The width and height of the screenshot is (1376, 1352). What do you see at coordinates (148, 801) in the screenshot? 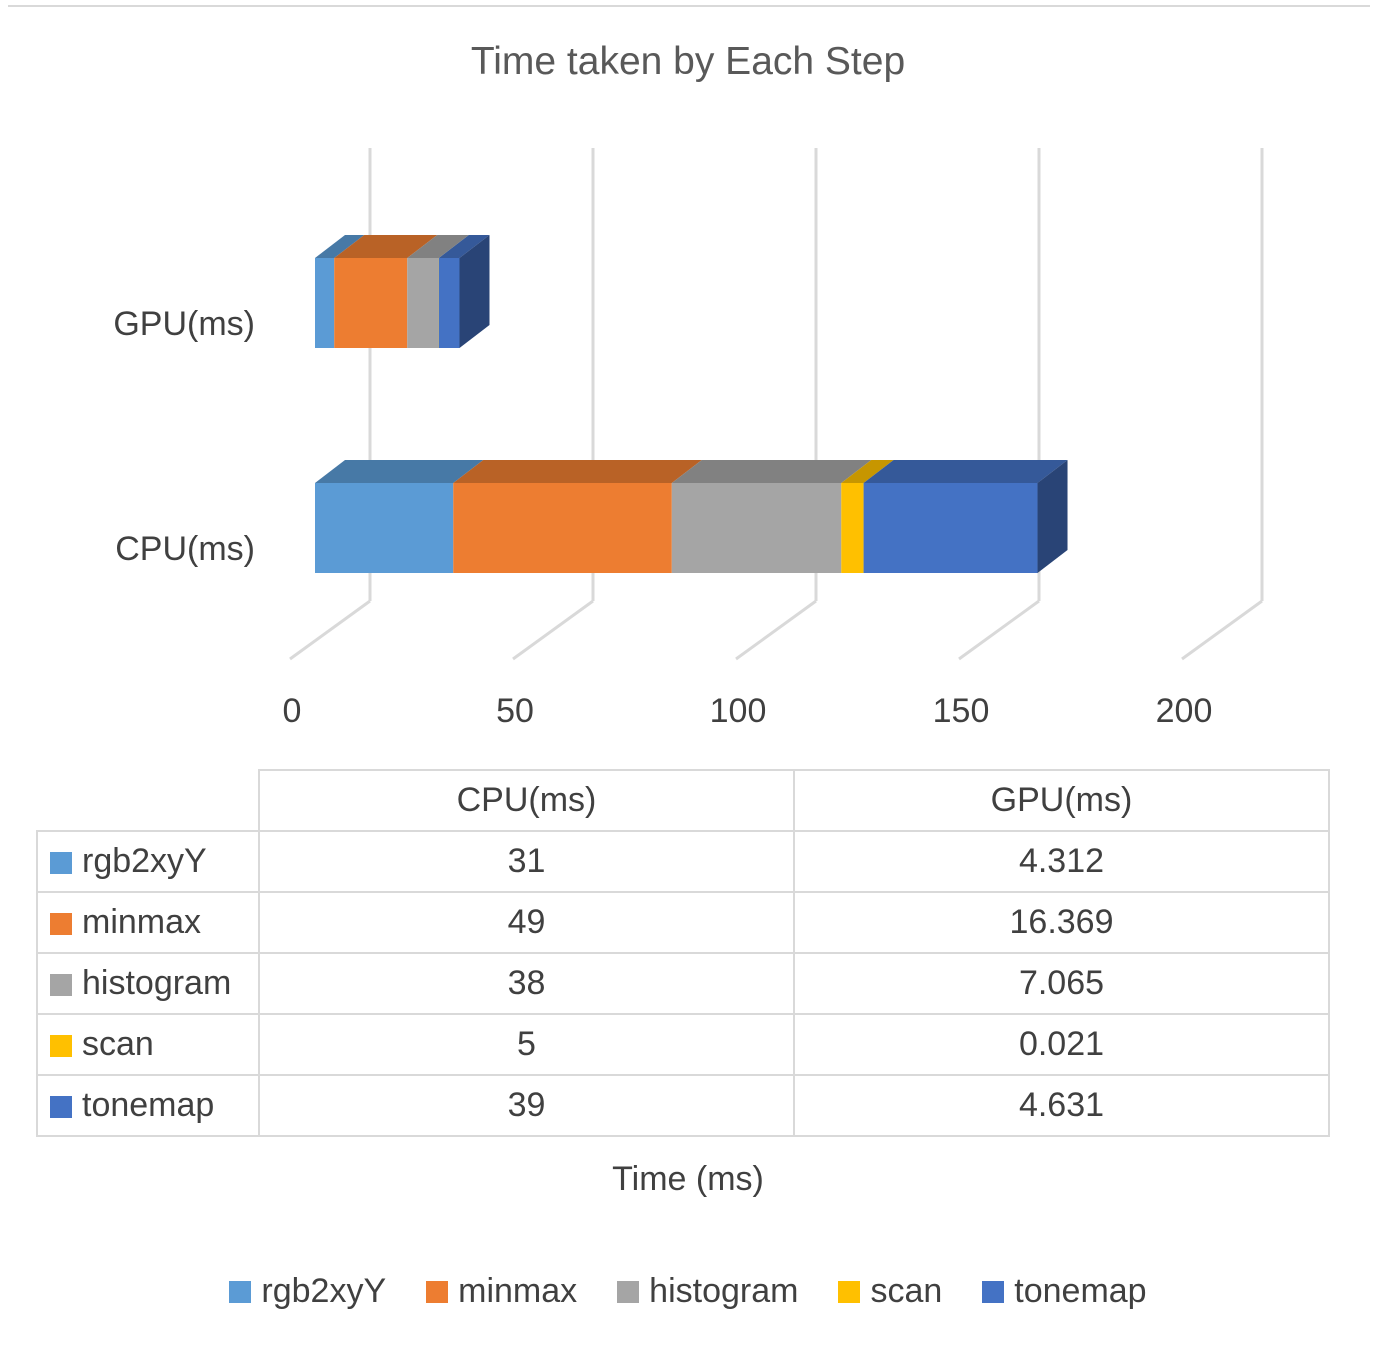
I see `table-corner-cell` at bounding box center [148, 801].